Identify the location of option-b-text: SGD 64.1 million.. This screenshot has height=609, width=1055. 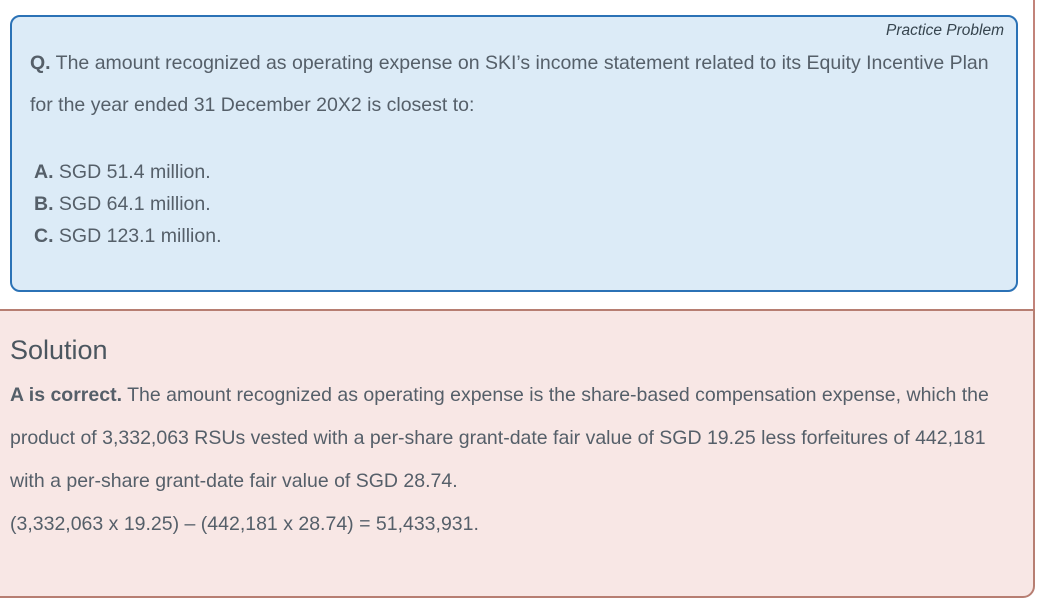
(134, 204).